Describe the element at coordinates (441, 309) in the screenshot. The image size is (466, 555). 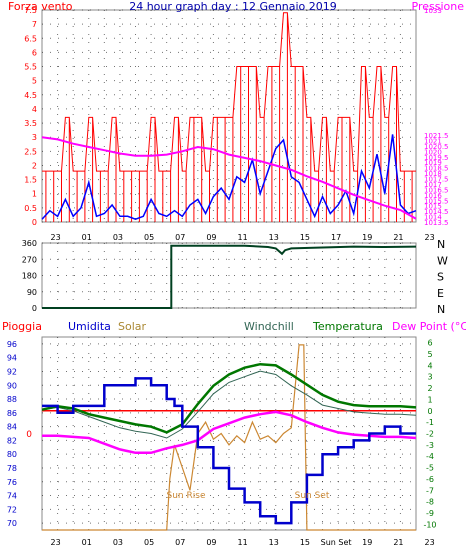
I see `compass-label: N` at that location.